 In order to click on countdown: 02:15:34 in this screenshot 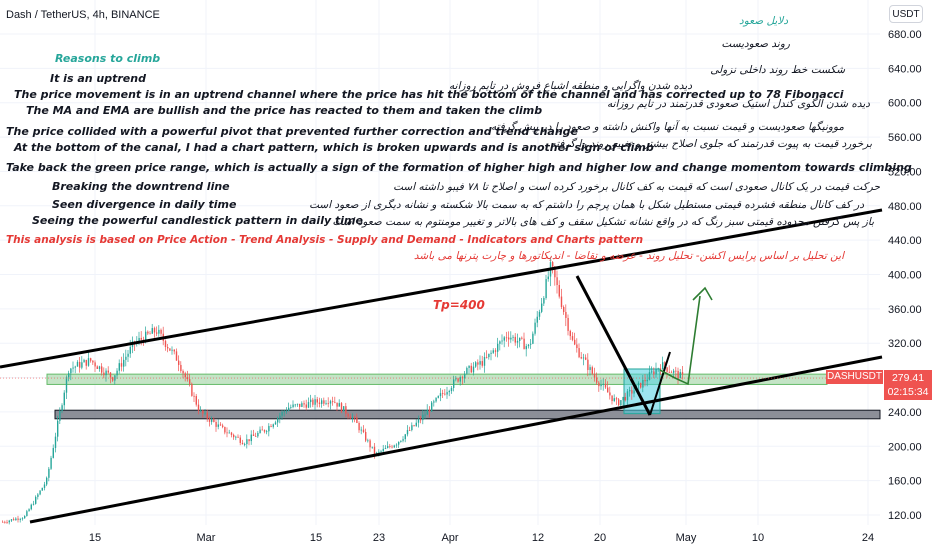, I will do `click(908, 392)`.